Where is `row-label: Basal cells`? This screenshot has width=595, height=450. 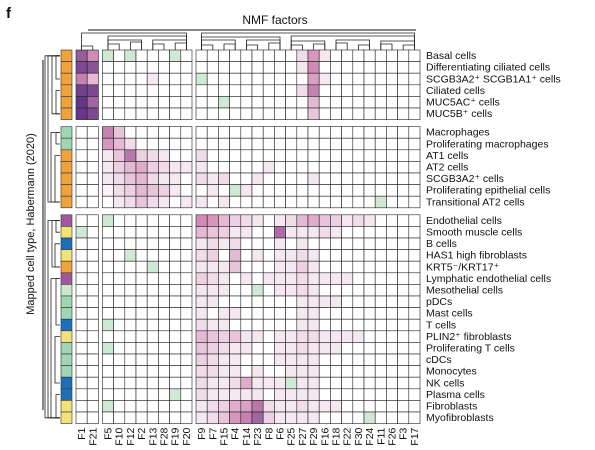 row-label: Basal cells is located at coordinates (451, 56).